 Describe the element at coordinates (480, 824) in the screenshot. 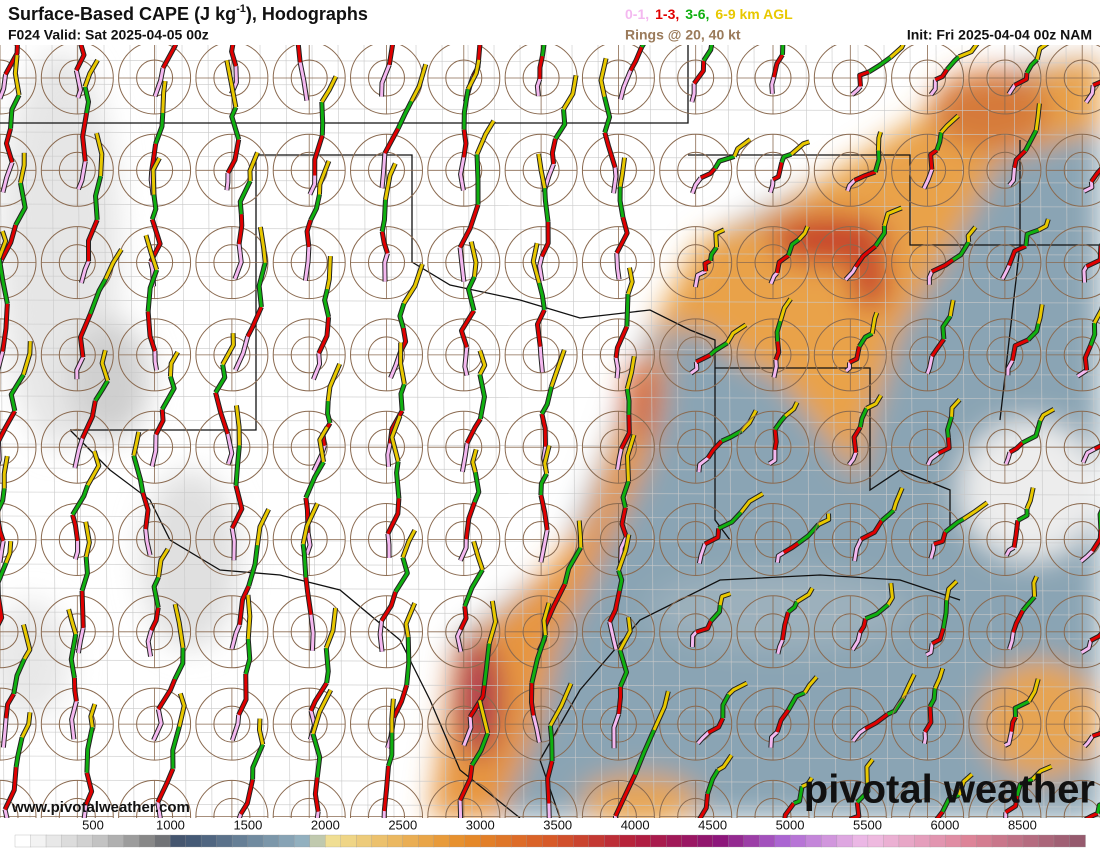

I see `colorbar-label: 3000` at that location.